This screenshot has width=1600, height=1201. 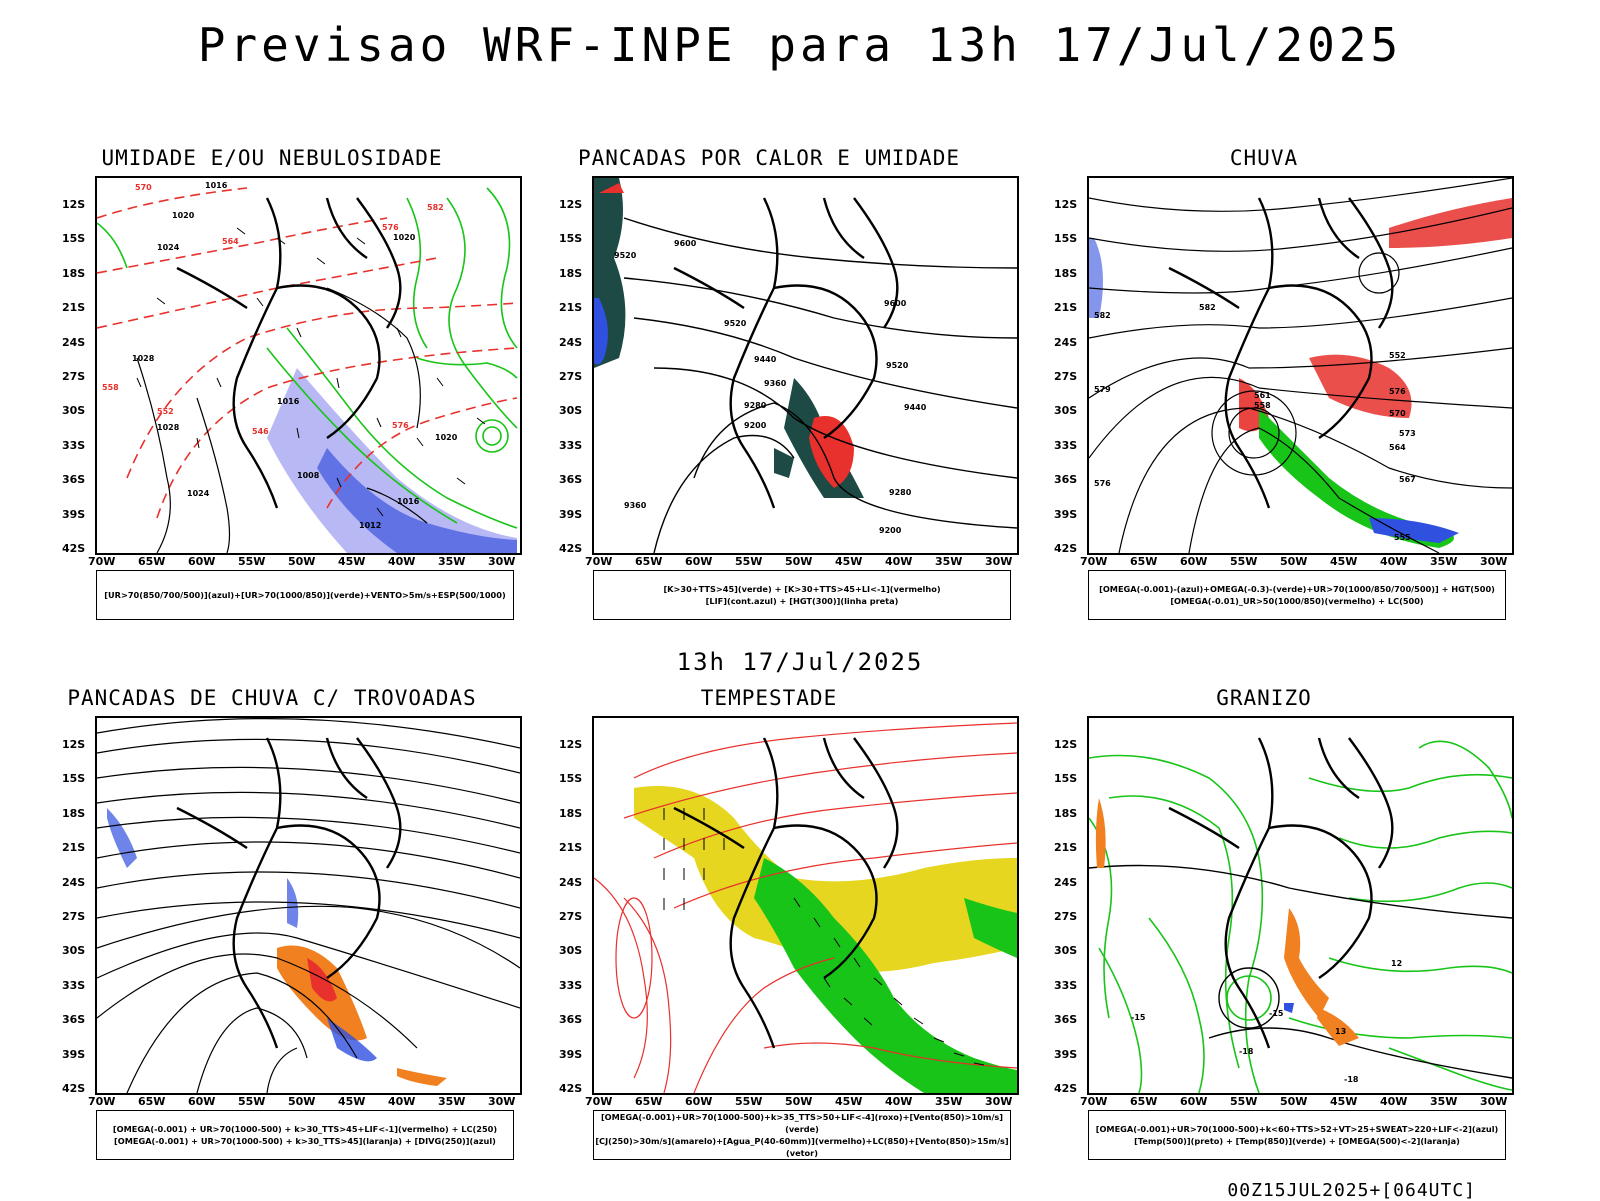 What do you see at coordinates (260, 431) in the screenshot?
I see `contour-label: 546` at bounding box center [260, 431].